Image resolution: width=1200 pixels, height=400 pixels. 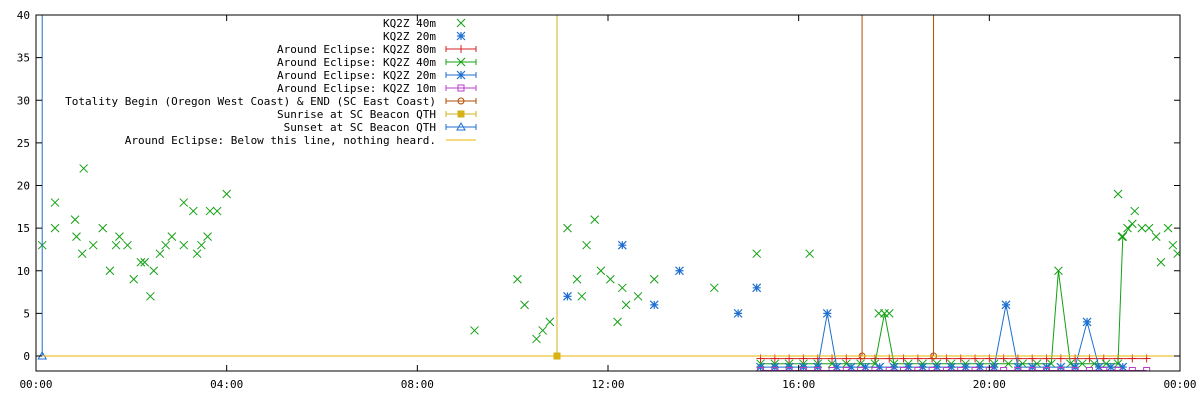 What do you see at coordinates (377, 62) in the screenshot?
I see `legend-entry: Around Eclipse: KQ2Z 40m` at bounding box center [377, 62].